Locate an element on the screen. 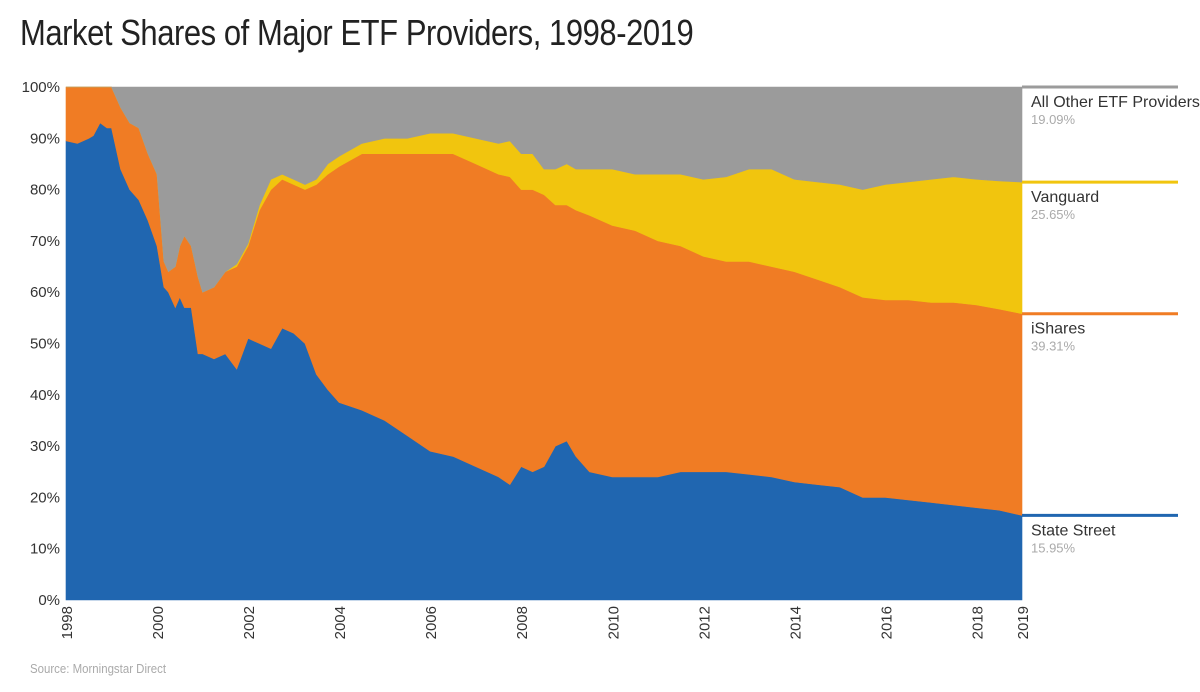 This screenshot has height=692, width=1200. x-tick-label: 2010 is located at coordinates (613, 622).